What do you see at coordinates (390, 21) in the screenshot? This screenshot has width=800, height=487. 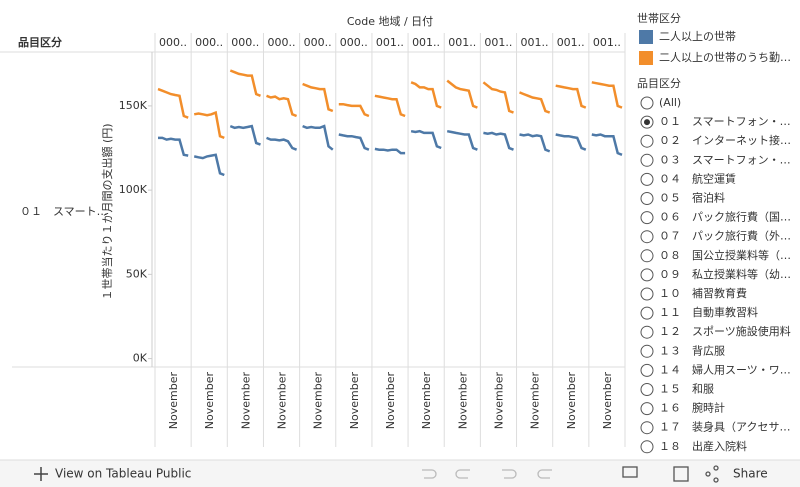 I see `column-header-title: Code 地域 / 日付` at bounding box center [390, 21].